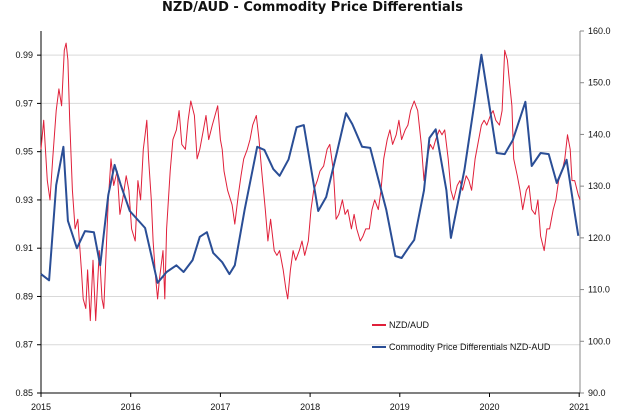 The image size is (625, 417). Describe the element at coordinates (310, 407) in the screenshot. I see `x-tick-label: 2018` at that location.